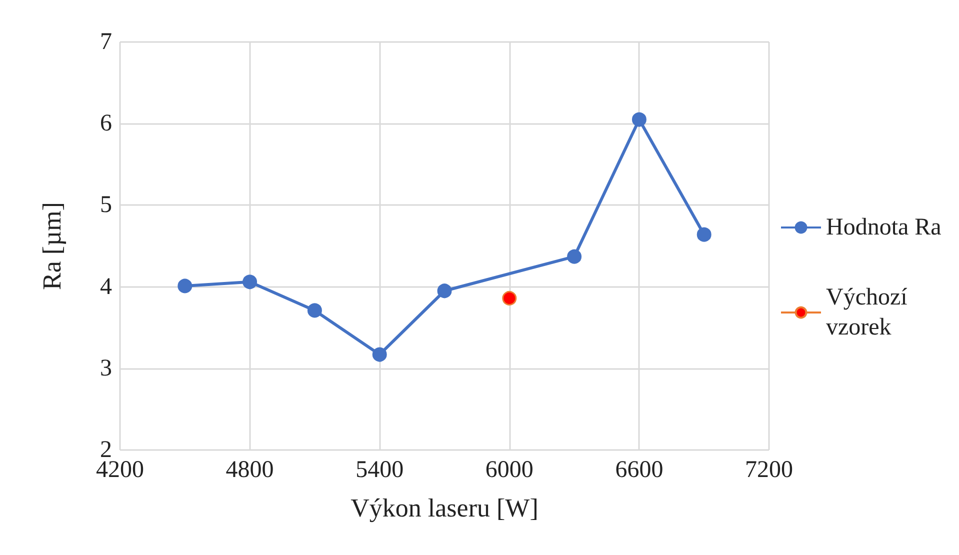 The width and height of the screenshot is (959, 555). Describe the element at coordinates (52, 246) in the screenshot. I see `y-axis-title: Ra [µm]` at that location.